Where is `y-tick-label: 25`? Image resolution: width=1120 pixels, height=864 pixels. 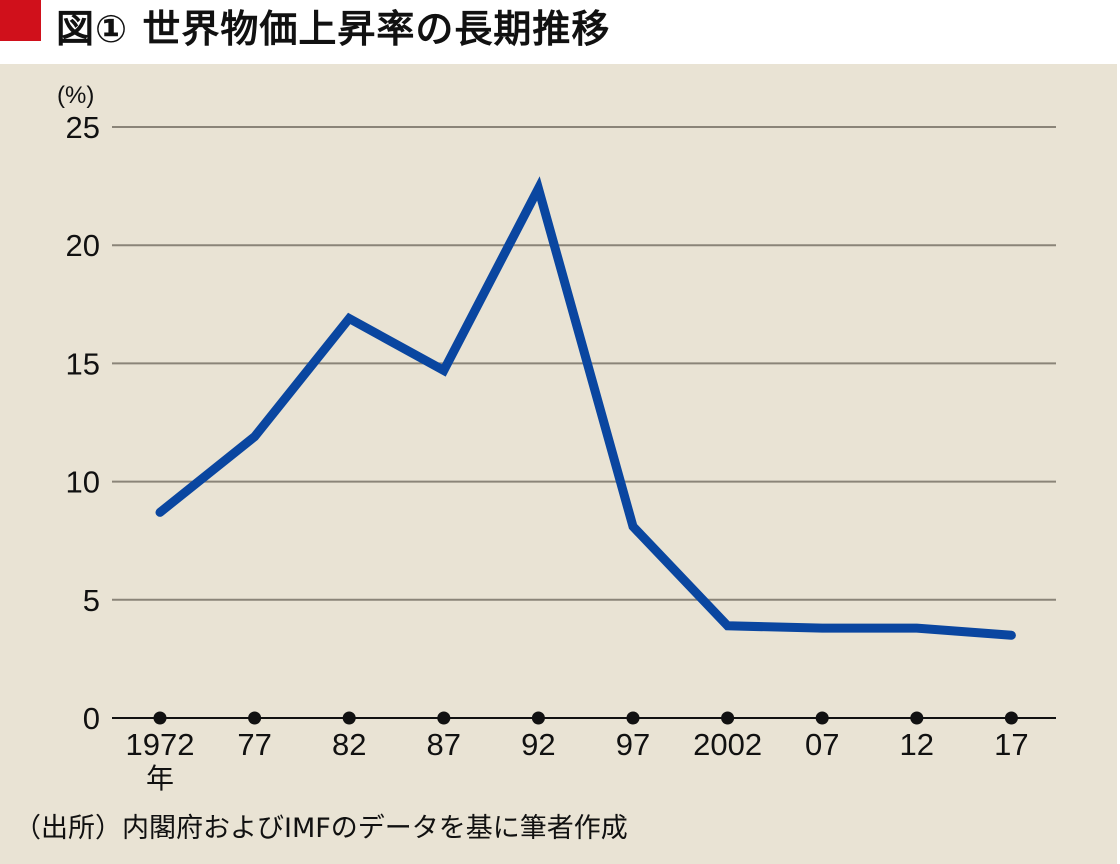
y-tick-label: 25 is located at coordinates (83, 127).